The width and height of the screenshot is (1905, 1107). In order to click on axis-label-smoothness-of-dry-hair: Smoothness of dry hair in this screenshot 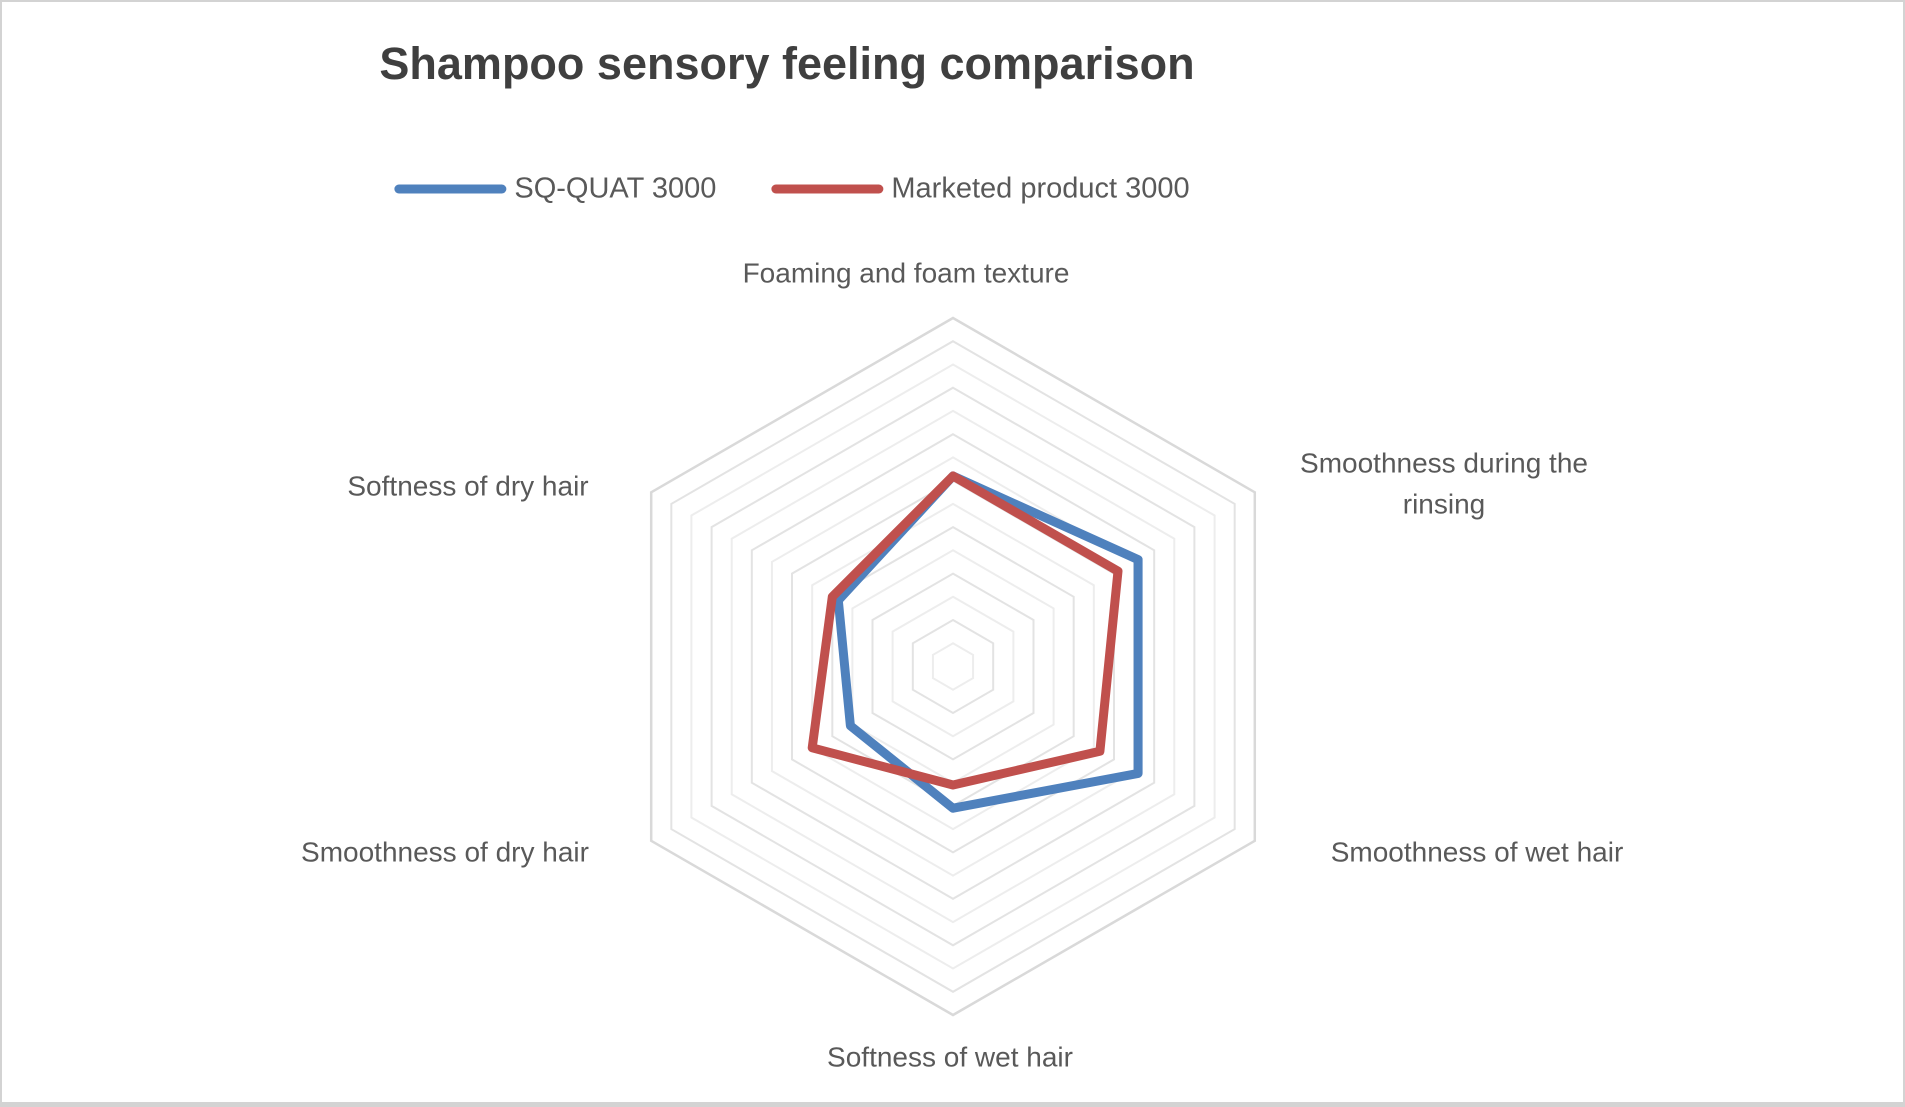, I will do `click(445, 852)`.